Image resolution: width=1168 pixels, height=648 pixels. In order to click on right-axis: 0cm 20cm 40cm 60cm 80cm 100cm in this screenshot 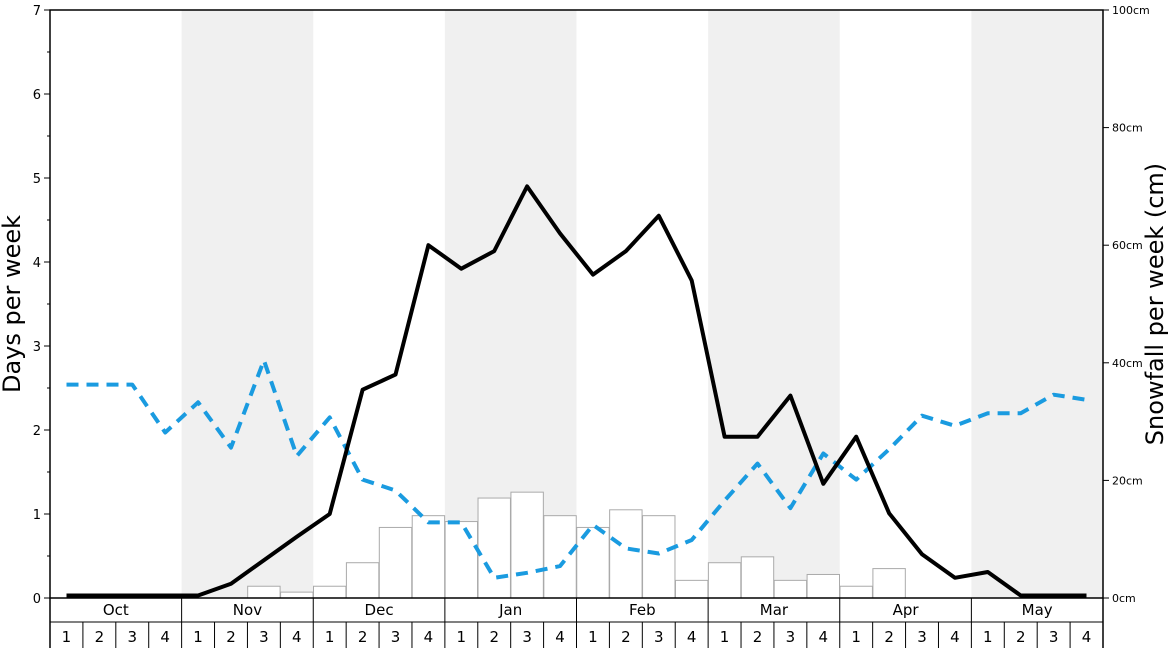, I will do `click(1126, 304)`.